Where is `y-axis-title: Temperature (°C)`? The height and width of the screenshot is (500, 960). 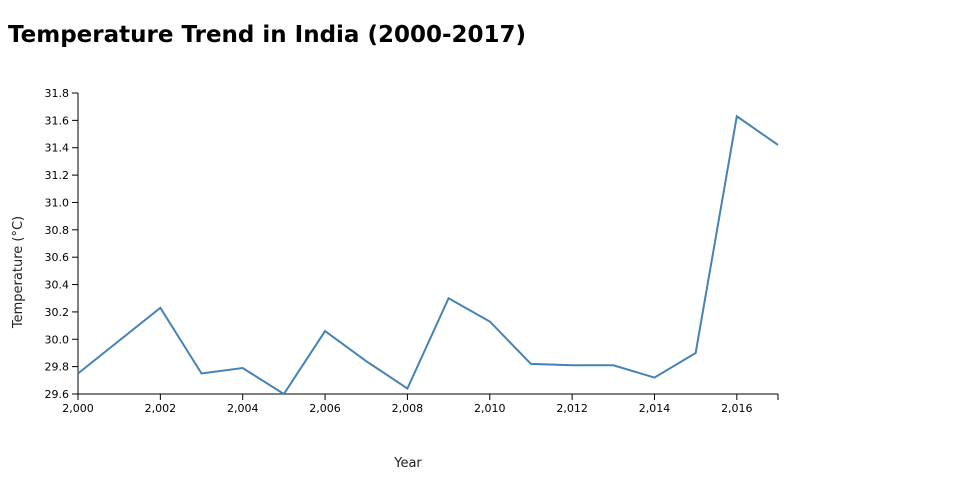
y-axis-title: Temperature (°C) is located at coordinates (18, 272).